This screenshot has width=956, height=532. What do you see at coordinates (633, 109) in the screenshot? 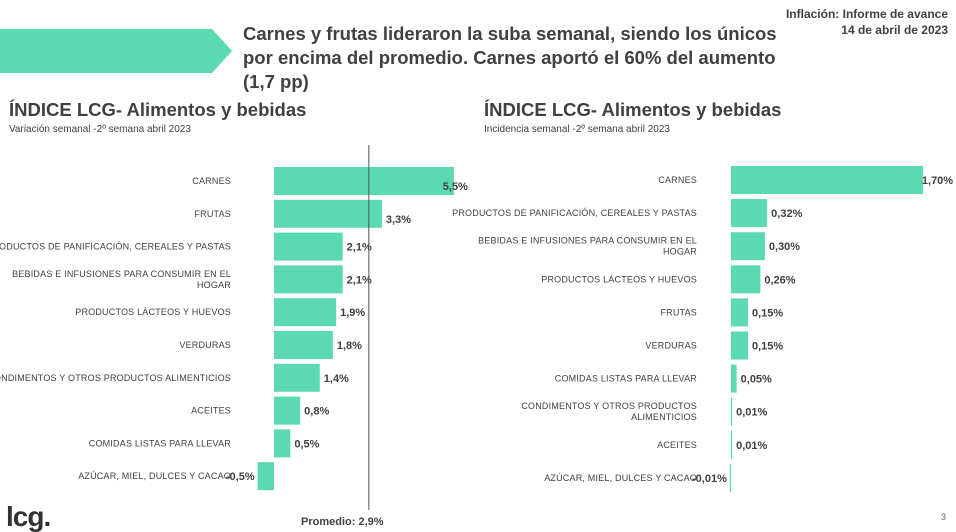
I see `chart-title-incidencia: ÍNDICE LCG- Alimentos y bebidas` at bounding box center [633, 109].